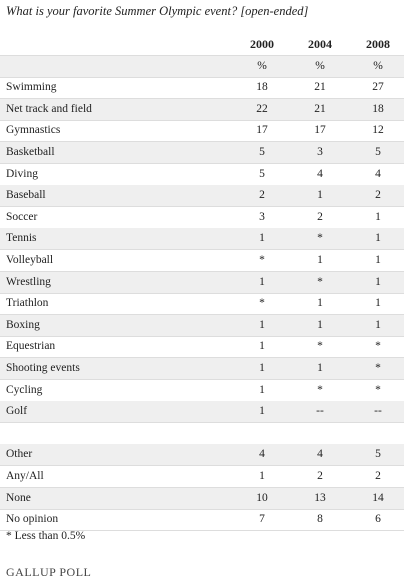 The height and width of the screenshot is (583, 414). Describe the element at coordinates (31, 346) in the screenshot. I see `row-label: Equestrian` at that location.